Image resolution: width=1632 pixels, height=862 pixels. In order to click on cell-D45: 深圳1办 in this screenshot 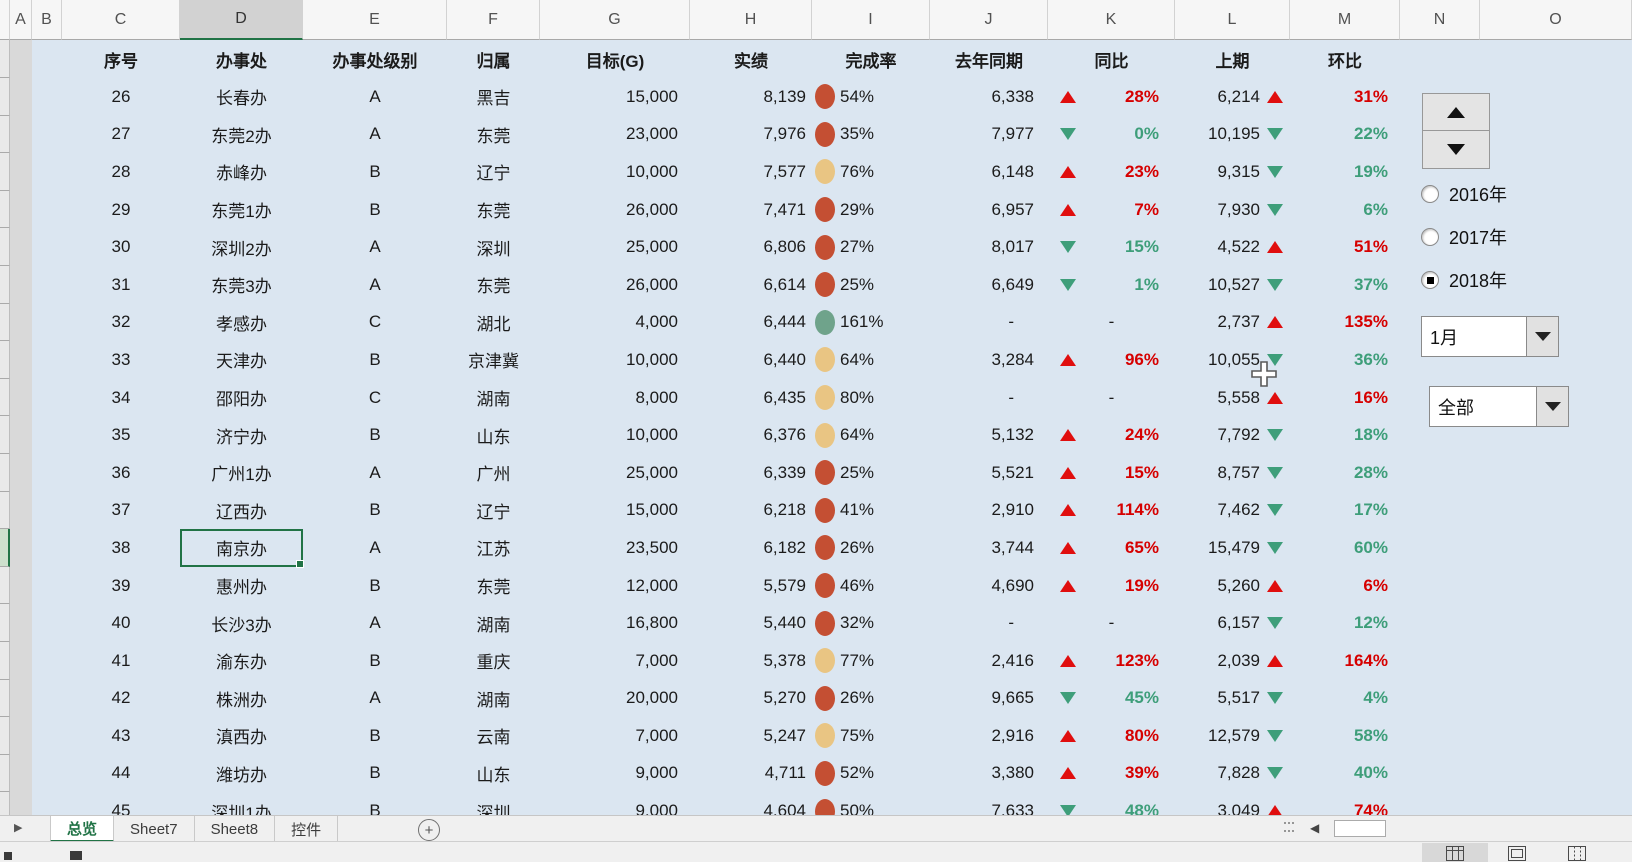, I will do `click(241, 809)`.